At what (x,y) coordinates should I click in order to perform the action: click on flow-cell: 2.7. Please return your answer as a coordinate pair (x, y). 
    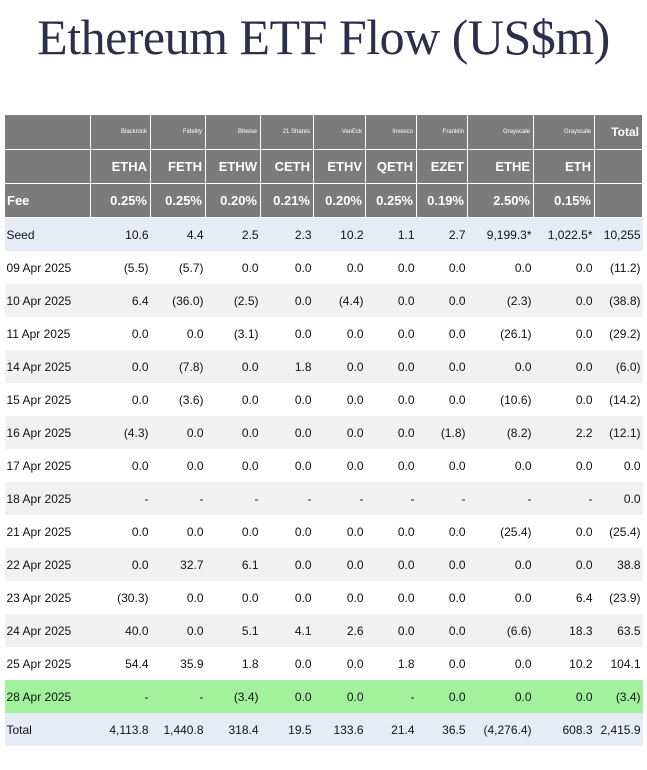
    Looking at the image, I should click on (442, 234).